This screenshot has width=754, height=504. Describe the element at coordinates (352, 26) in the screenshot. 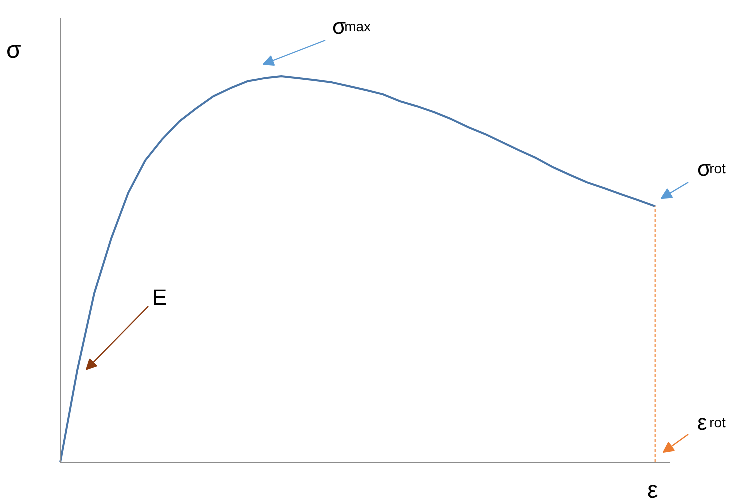

I see `text: σmax` at that location.